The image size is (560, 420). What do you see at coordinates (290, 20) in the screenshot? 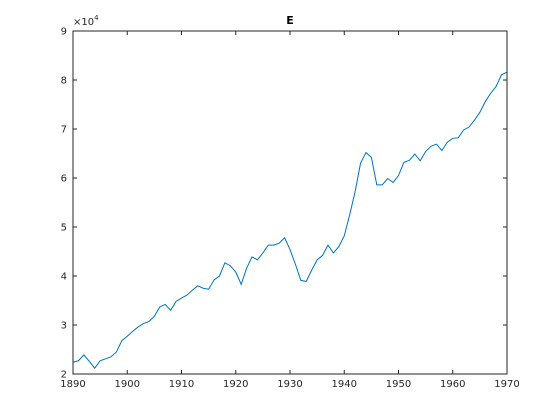
I see `chart-title: E` at bounding box center [290, 20].